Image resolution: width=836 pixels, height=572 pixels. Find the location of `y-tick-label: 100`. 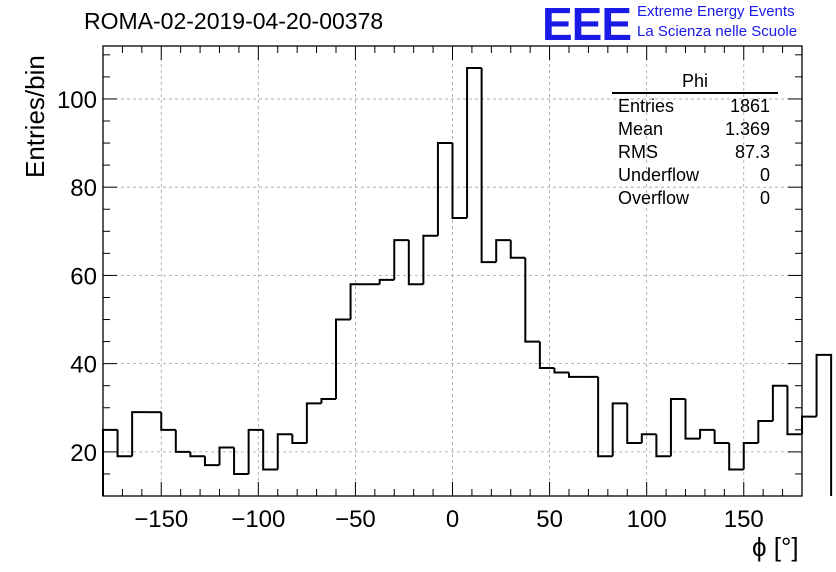

y-tick-label: 100 is located at coordinates (77, 100).